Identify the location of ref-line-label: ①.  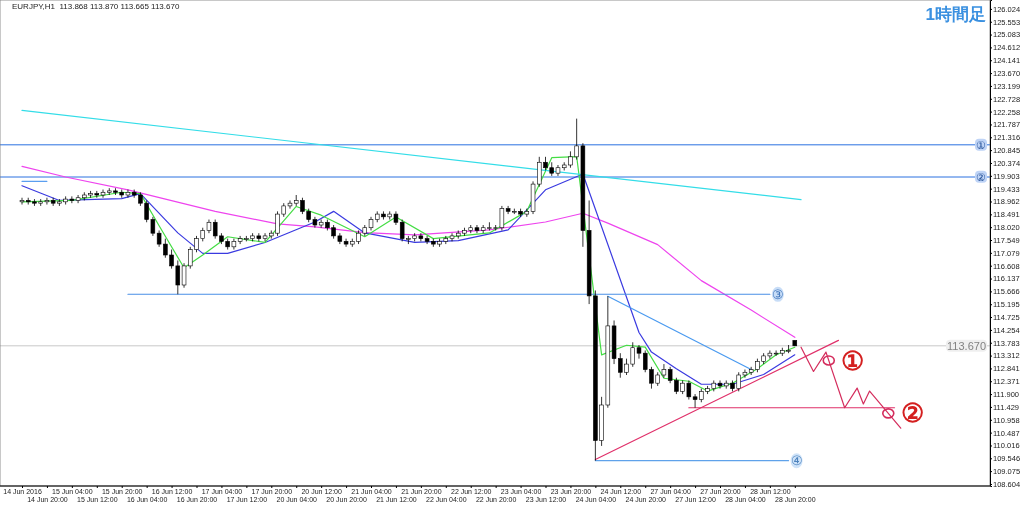
(981, 144).